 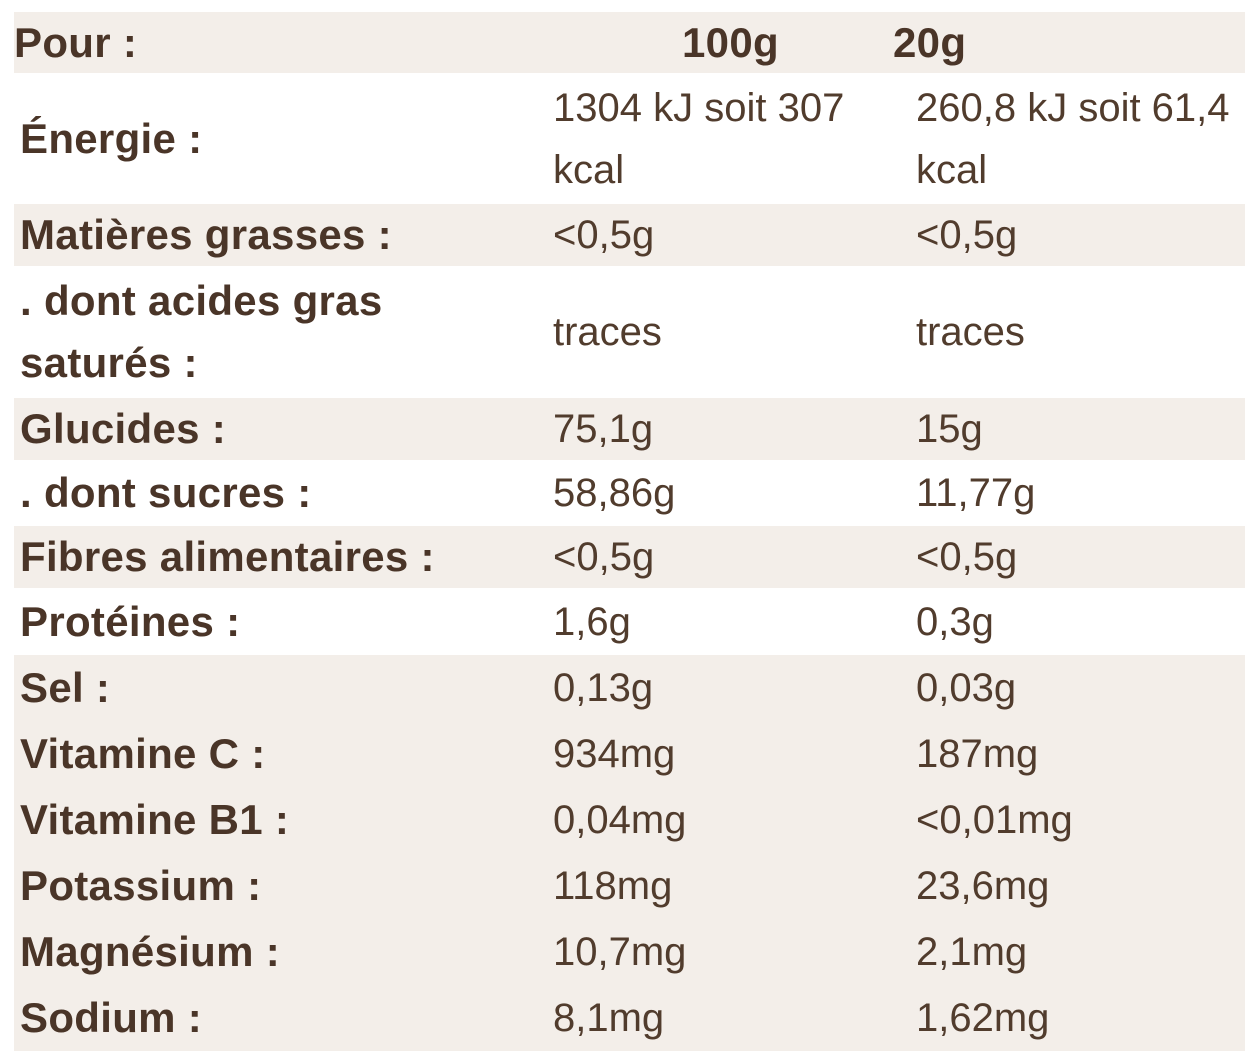 What do you see at coordinates (930, 42) in the screenshot?
I see `header-column-20g: 20g` at bounding box center [930, 42].